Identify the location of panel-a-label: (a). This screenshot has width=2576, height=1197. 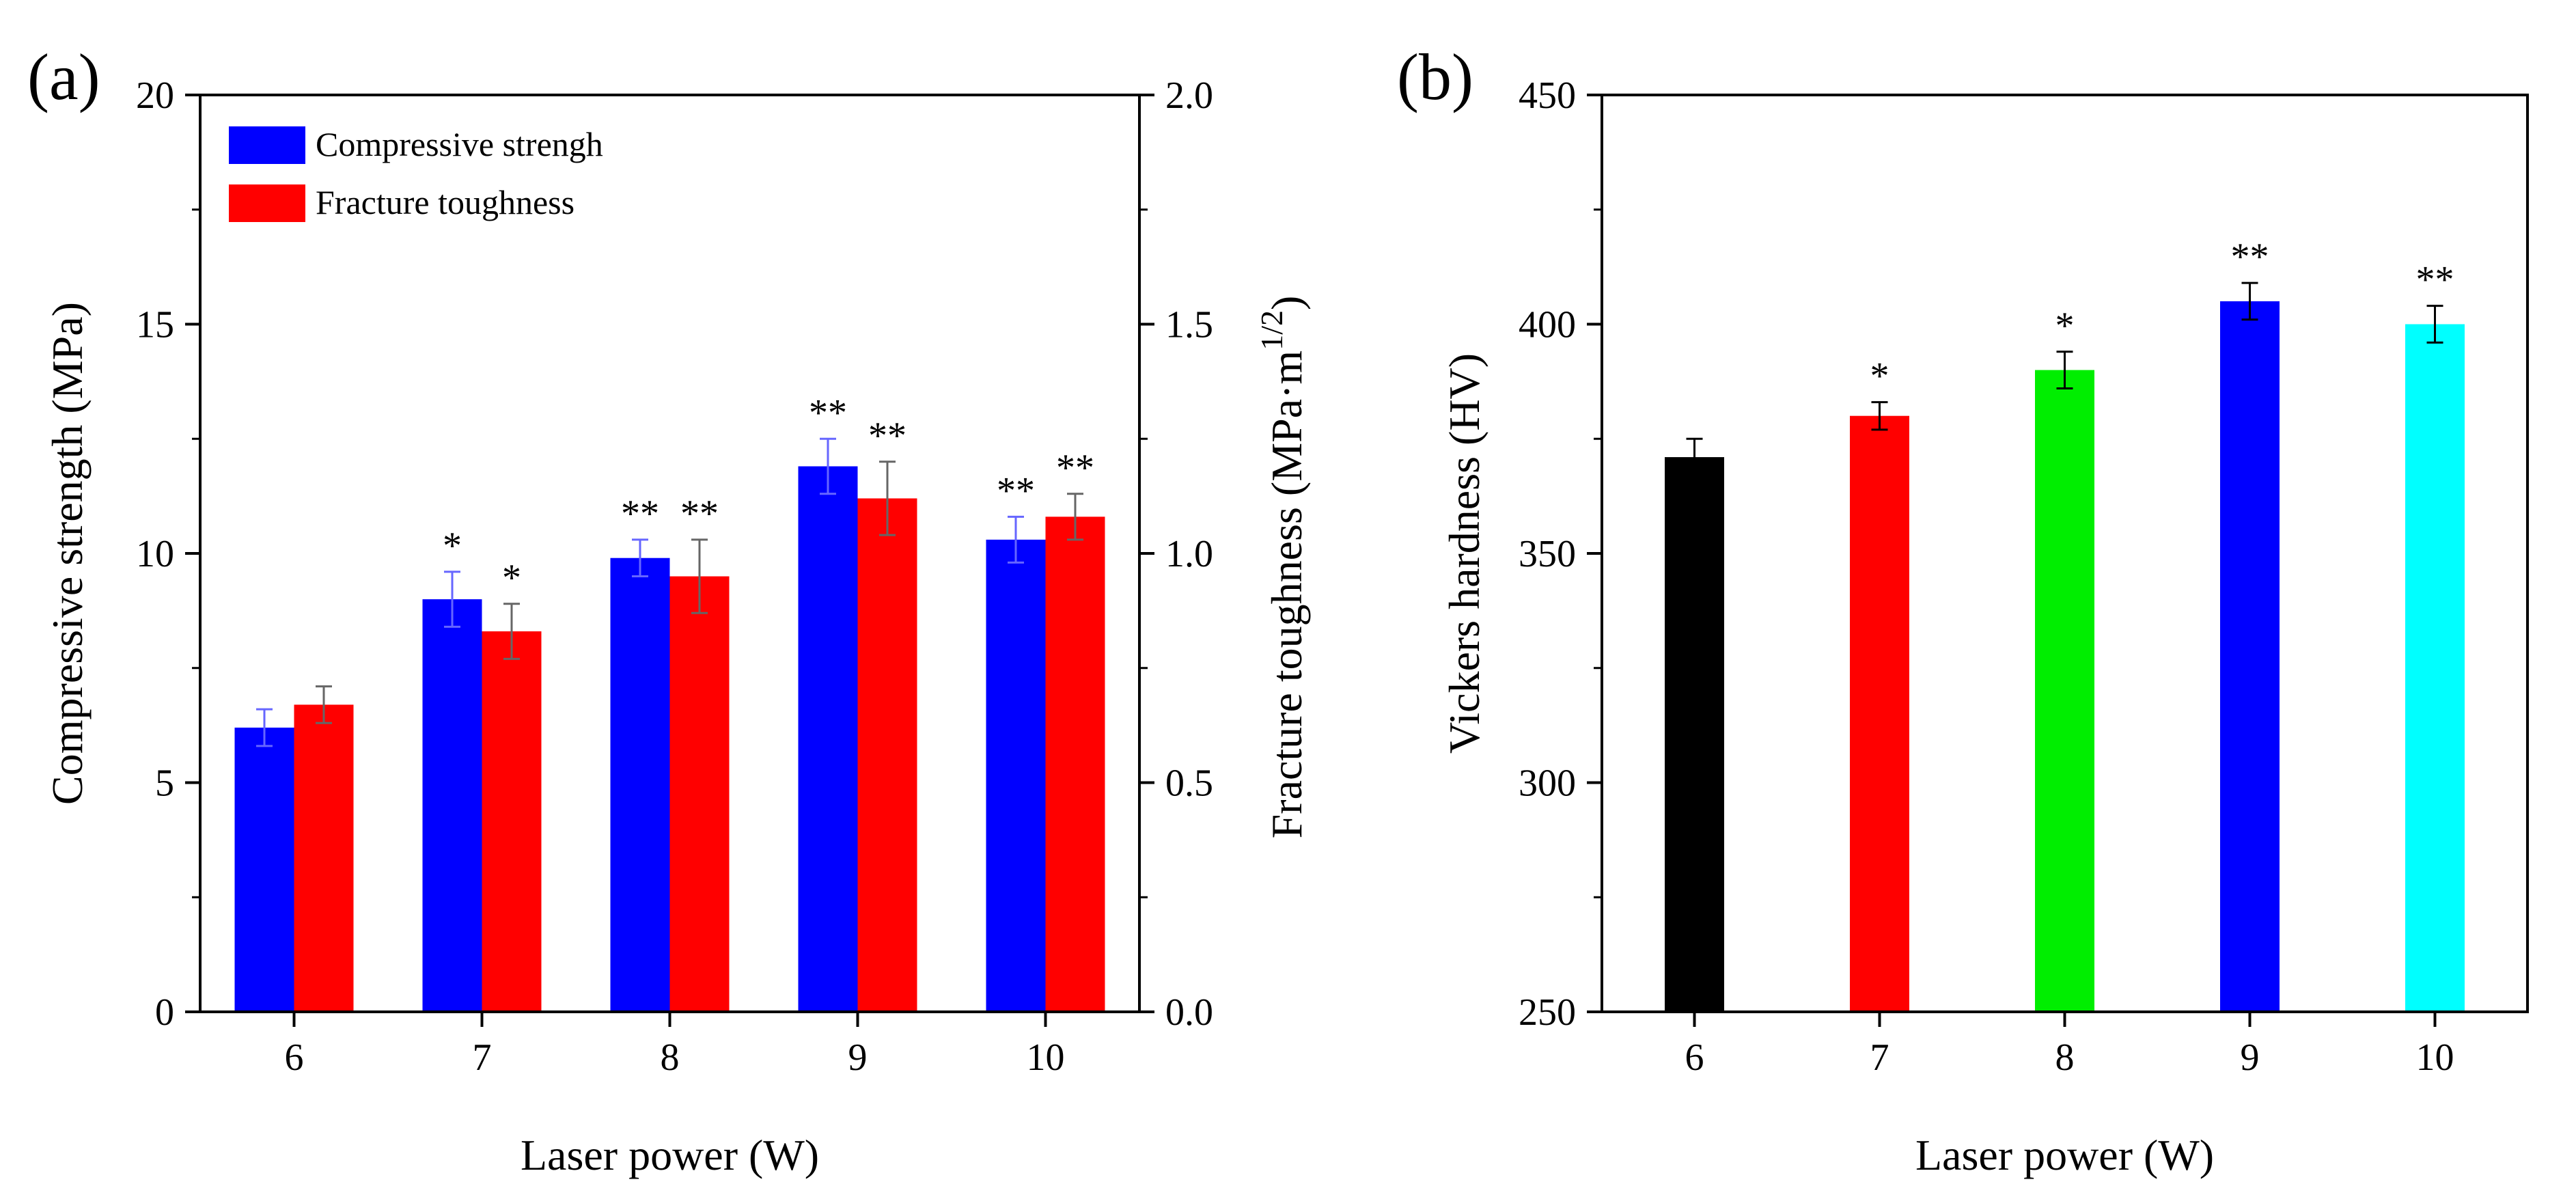
(64, 76).